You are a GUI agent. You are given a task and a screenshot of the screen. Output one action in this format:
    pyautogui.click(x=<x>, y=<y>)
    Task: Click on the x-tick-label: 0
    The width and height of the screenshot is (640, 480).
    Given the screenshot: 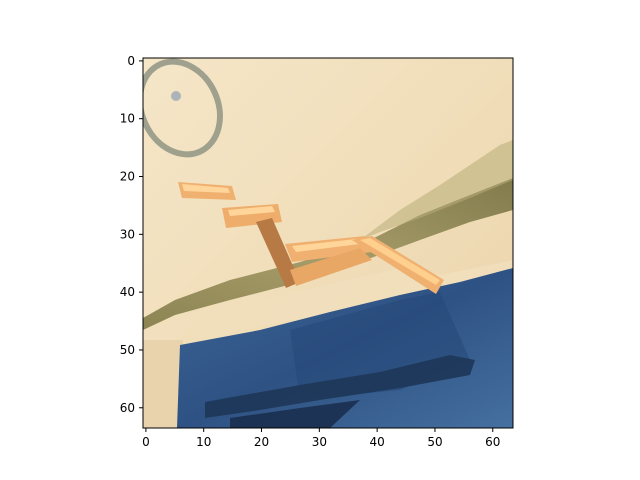 What is the action you would take?
    pyautogui.click(x=146, y=442)
    